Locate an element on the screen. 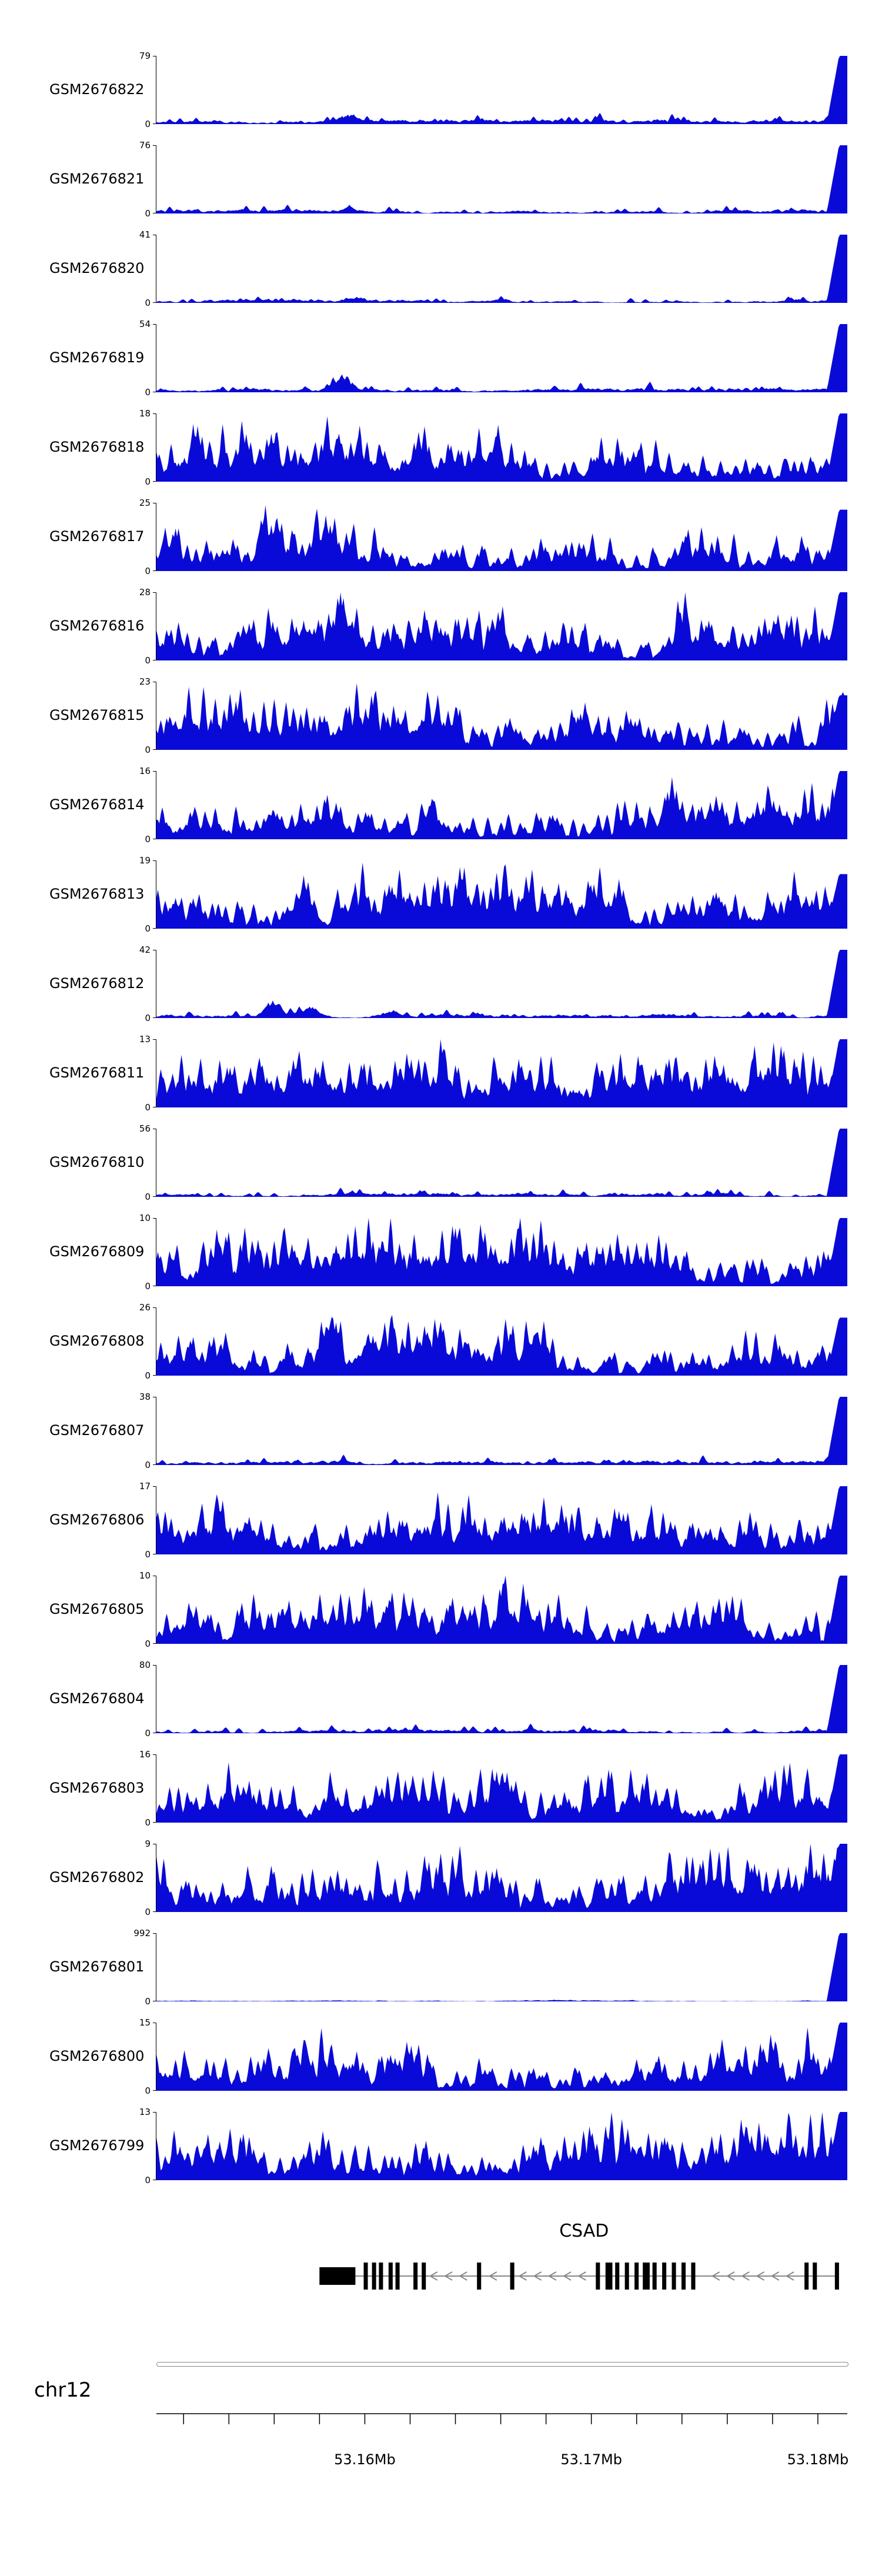  gene-exon-block is located at coordinates (337, 2276).